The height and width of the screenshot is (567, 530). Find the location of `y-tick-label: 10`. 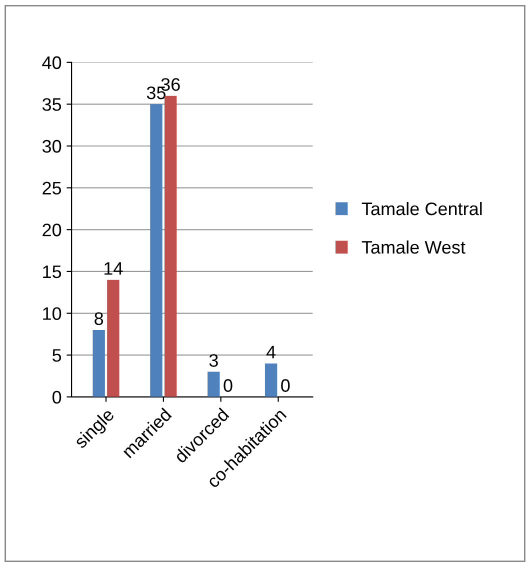

y-tick-label: 10 is located at coordinates (52, 313).